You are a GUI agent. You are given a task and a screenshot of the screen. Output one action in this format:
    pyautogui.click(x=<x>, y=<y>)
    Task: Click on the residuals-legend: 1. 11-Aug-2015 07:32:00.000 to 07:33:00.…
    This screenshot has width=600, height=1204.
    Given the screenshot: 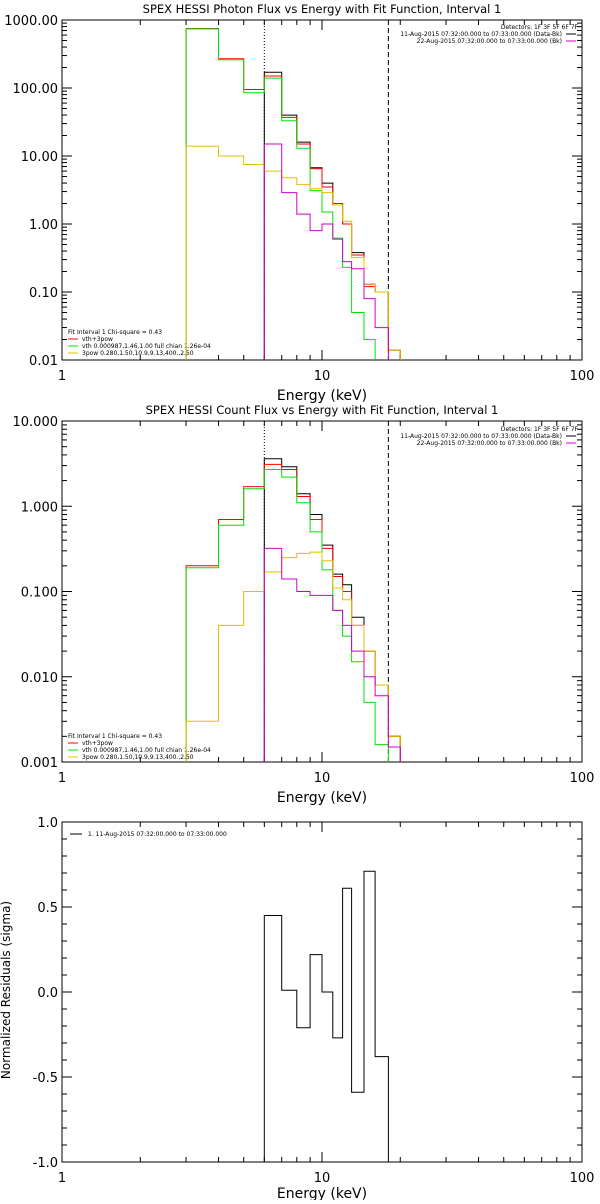 What is the action you would take?
    pyautogui.click(x=157, y=834)
    